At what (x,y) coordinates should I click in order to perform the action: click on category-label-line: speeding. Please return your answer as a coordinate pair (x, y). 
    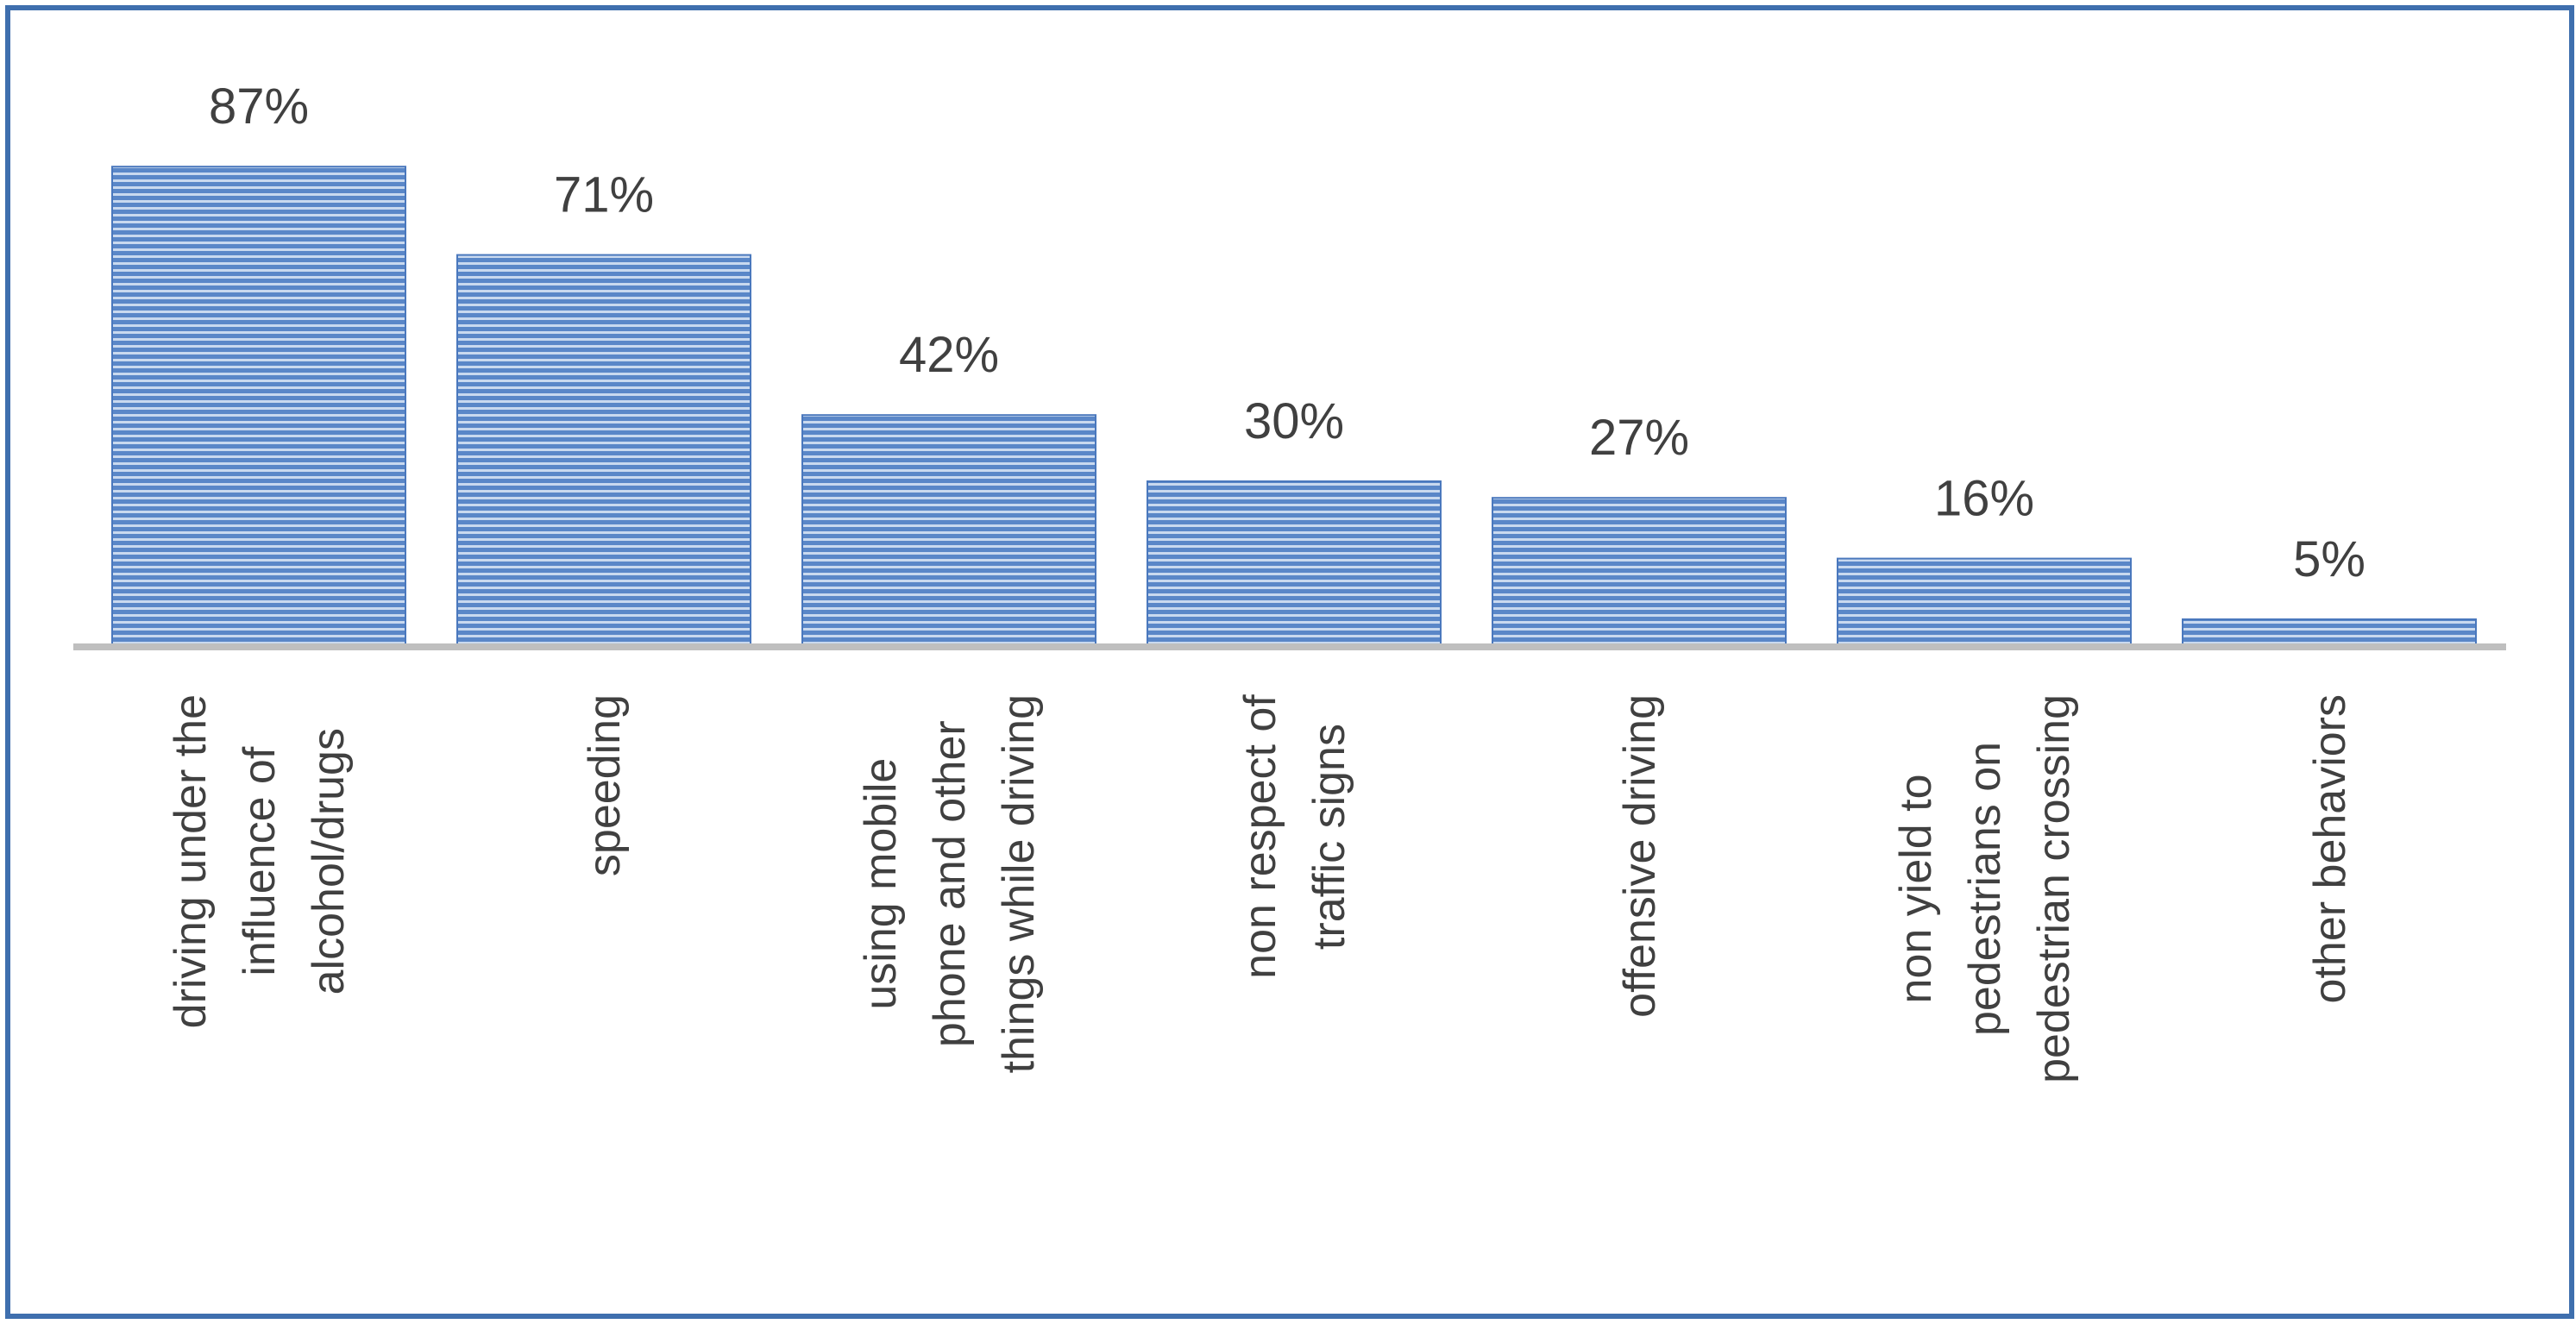
    Looking at the image, I should click on (605, 785).